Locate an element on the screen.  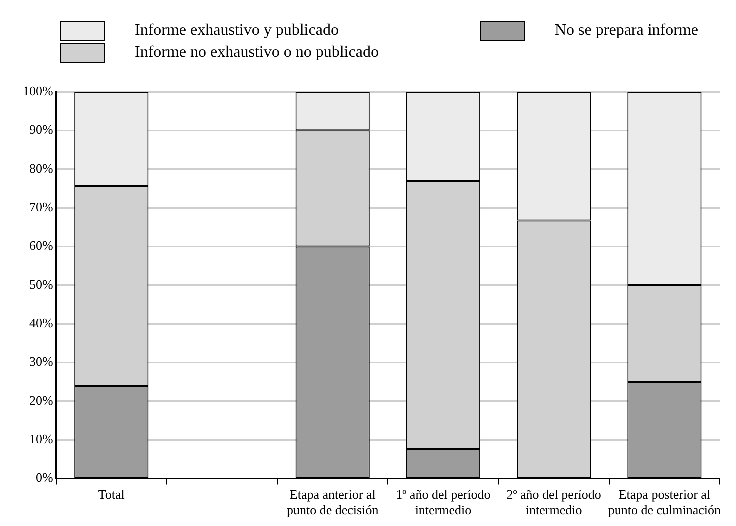
legend-label: Informe exhaustivo y publicado is located at coordinates (237, 31).